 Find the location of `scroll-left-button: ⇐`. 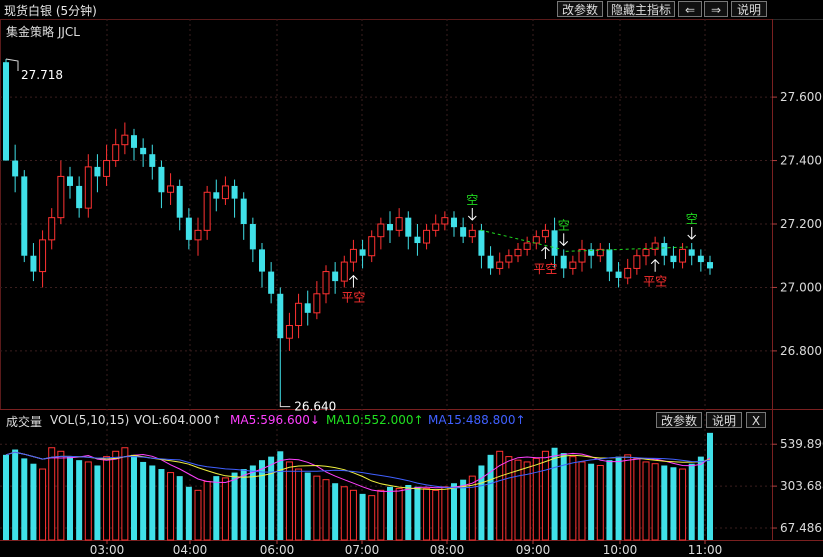

scroll-left-button: ⇐ is located at coordinates (690, 9).